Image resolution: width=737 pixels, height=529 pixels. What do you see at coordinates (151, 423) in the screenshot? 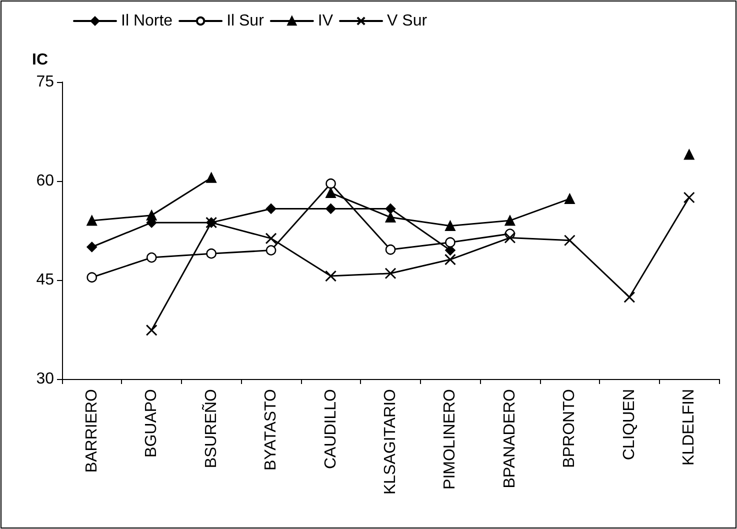
I see `x-tick-label: BGUAPO` at bounding box center [151, 423].